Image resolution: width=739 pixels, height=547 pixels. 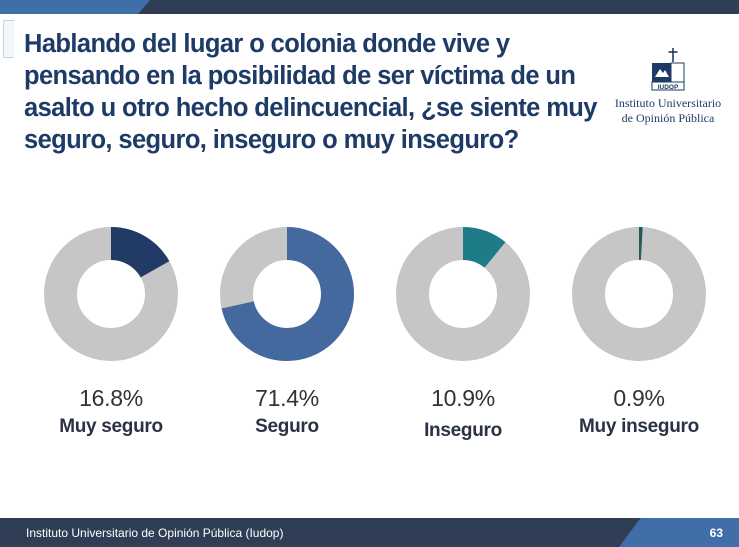 I want to click on donut-chart-inseguro, so click(x=463, y=294).